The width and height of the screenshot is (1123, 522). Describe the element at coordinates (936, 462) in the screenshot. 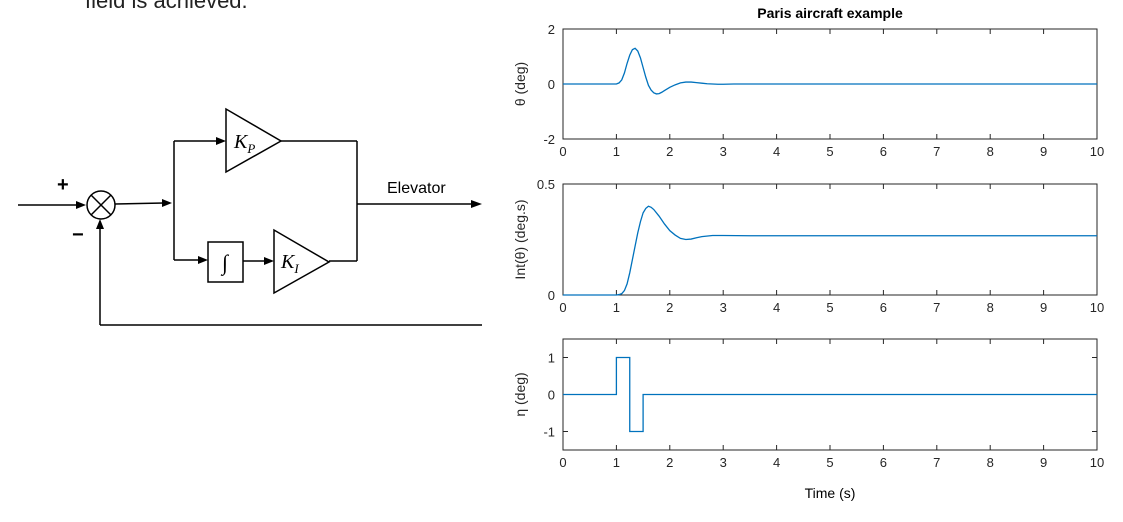

I see `x-tick-label-eta: 7` at that location.